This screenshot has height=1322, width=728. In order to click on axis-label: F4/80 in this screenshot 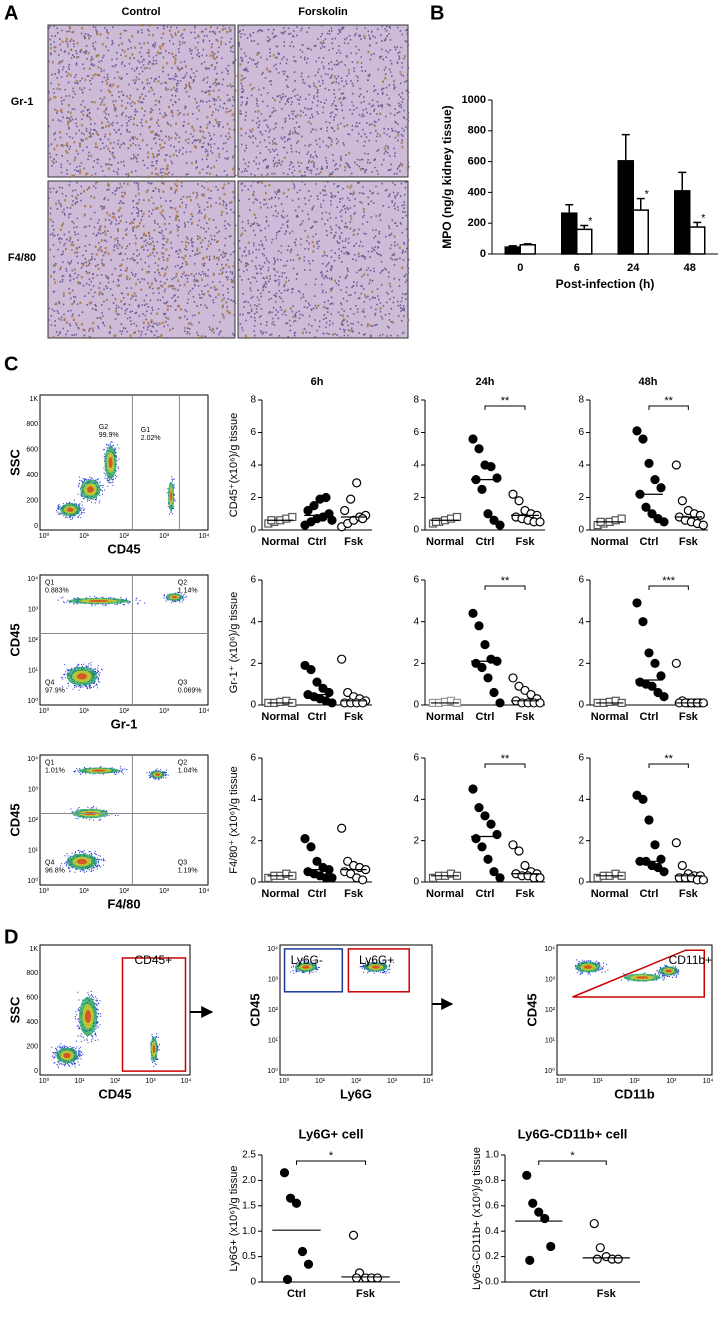, I will do `click(123, 903)`.